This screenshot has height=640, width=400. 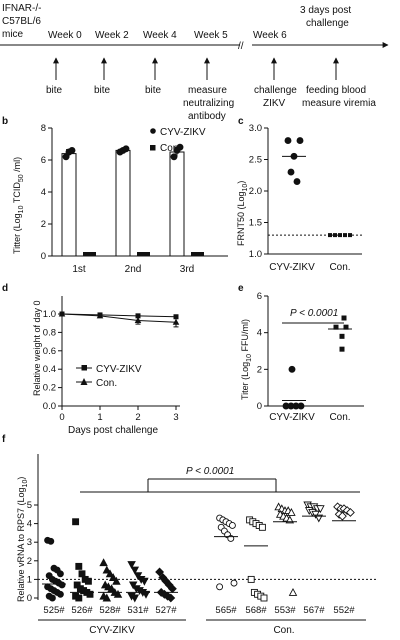 What do you see at coordinates (207, 116) in the screenshot?
I see `event-measure-3: antibody` at bounding box center [207, 116].